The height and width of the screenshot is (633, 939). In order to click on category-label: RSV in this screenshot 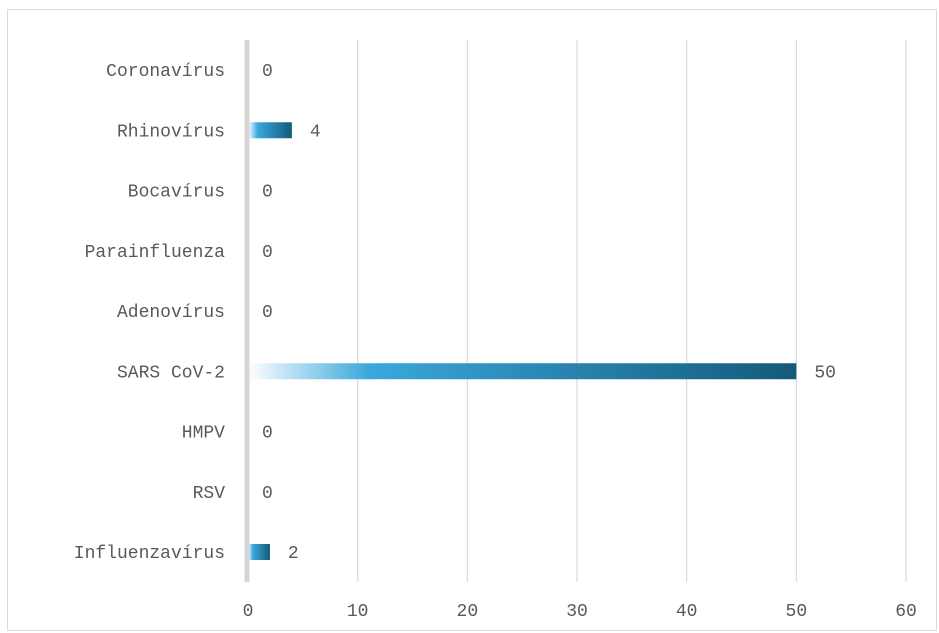, I will do `click(209, 494)`.